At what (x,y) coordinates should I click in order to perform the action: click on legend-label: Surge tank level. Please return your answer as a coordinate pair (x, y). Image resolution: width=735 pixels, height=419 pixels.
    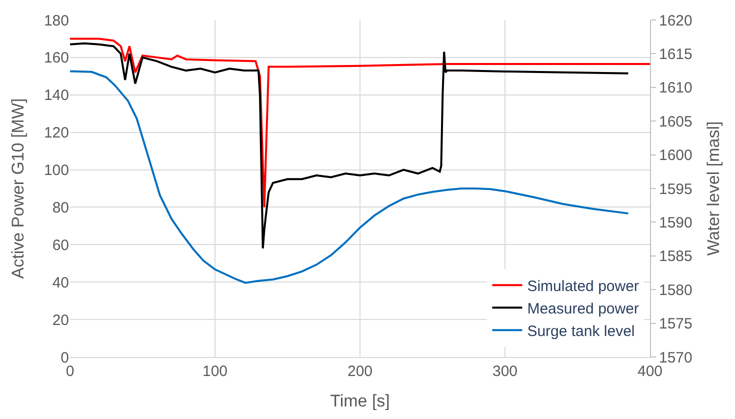
    Looking at the image, I should click on (581, 331).